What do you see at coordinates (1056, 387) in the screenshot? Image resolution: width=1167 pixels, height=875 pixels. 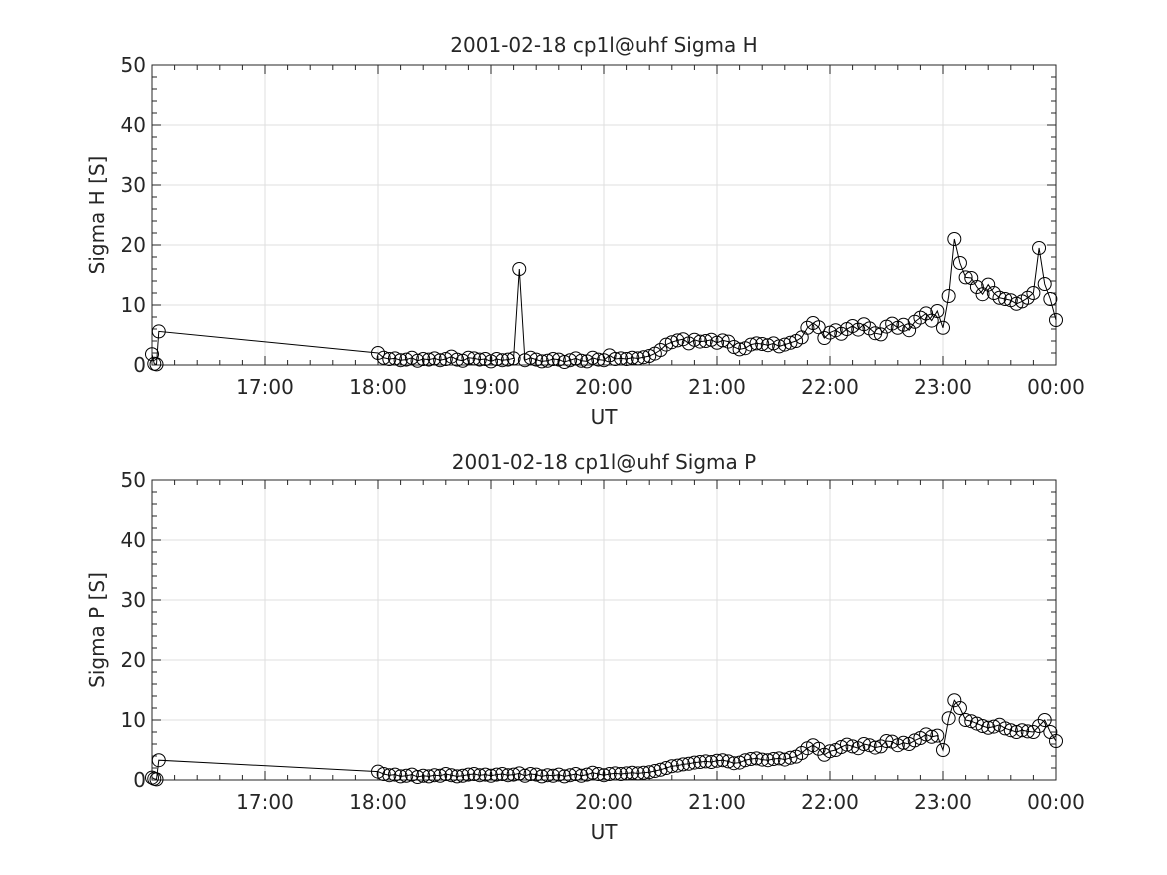 I see `x-tick-label: 00:00` at bounding box center [1056, 387].